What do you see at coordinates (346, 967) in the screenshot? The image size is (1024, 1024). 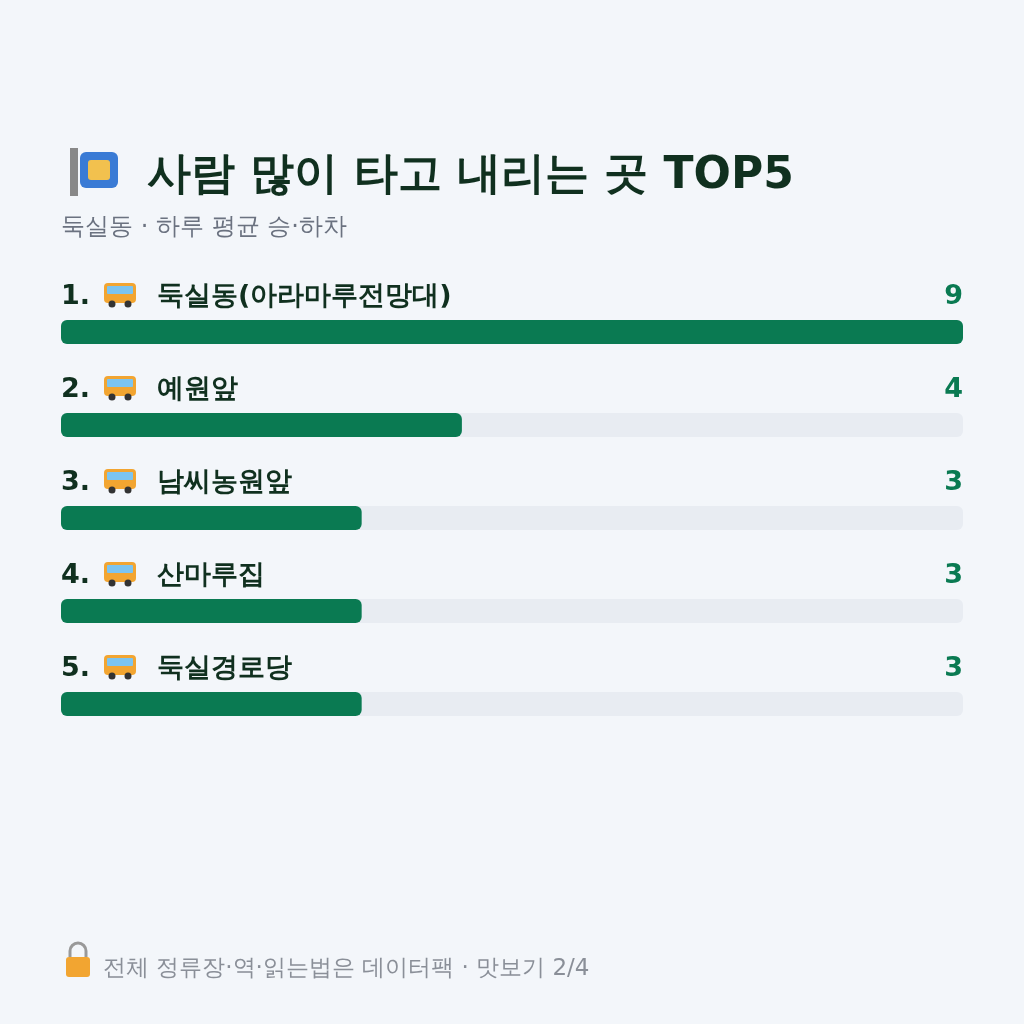 I see `text: 전체 정류장·역·읽는법은 데이터팩 · 맛보기 2/4` at bounding box center [346, 967].